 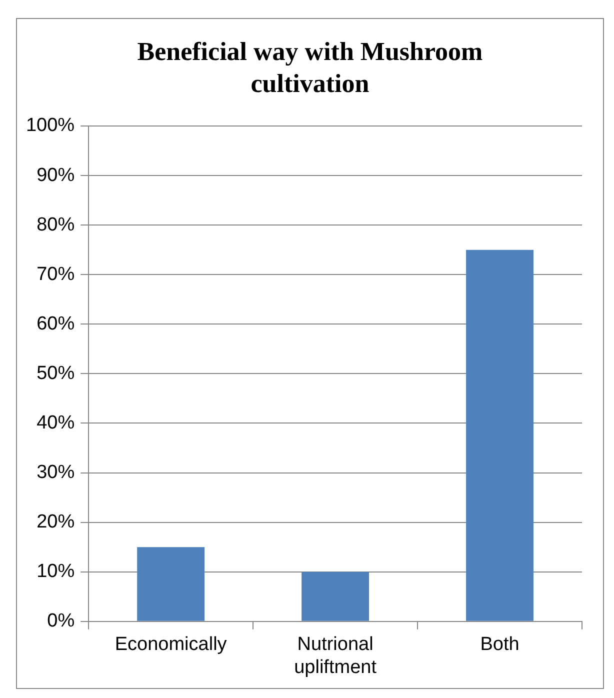 What do you see at coordinates (50, 125) in the screenshot?
I see `y-tick-label: 100%` at bounding box center [50, 125].